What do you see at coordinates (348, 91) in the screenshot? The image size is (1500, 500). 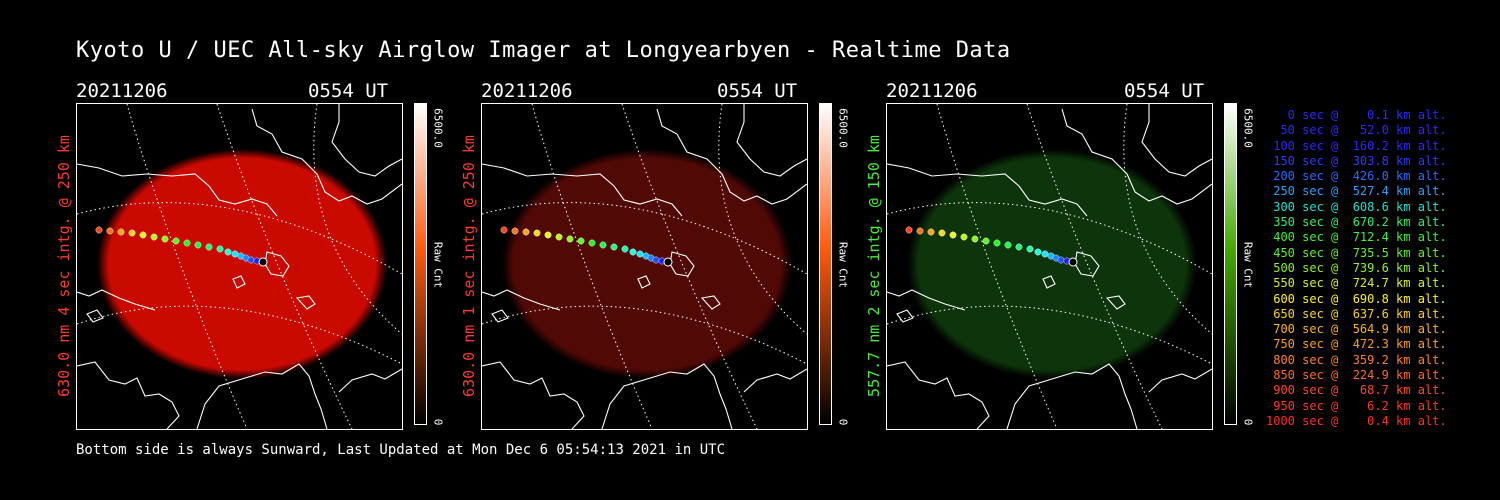 I see `panel-1-time: 0554 UT` at bounding box center [348, 91].